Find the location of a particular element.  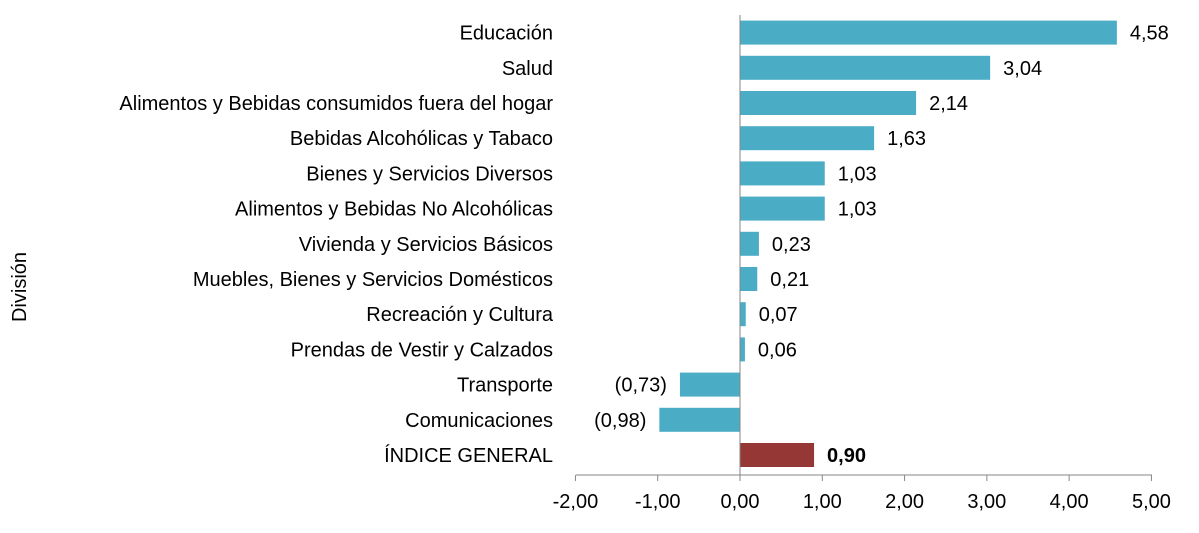

value-label: (0,73) is located at coordinates (641, 386).